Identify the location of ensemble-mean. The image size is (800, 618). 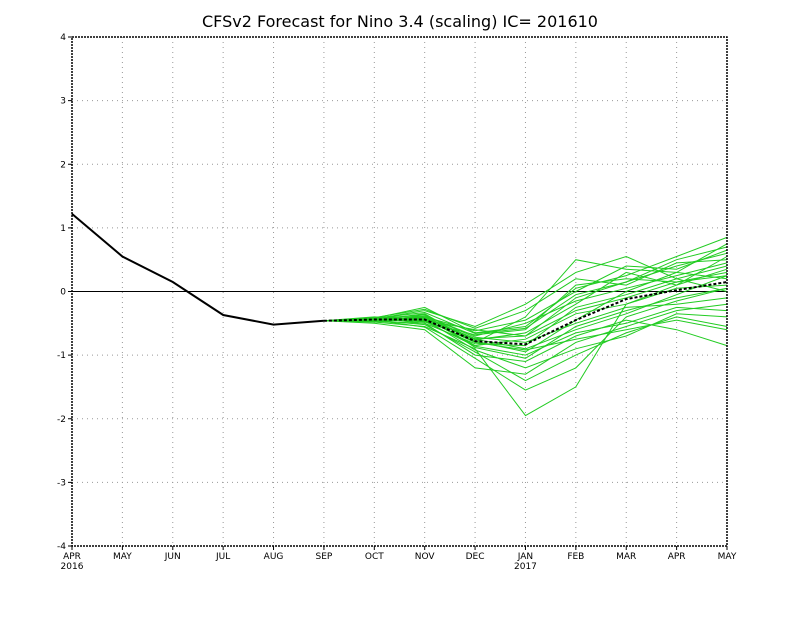
(525, 313).